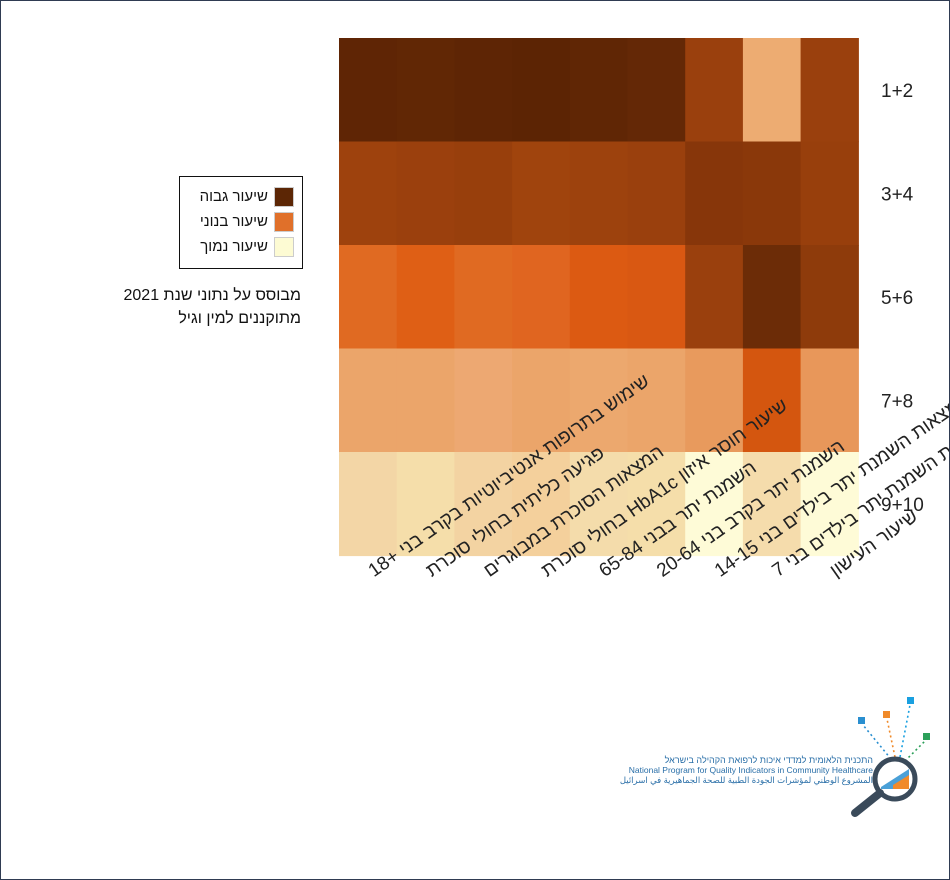 Image resolution: width=950 pixels, height=880 pixels. What do you see at coordinates (284, 247) in the screenshot?
I see `legend-swatch-low` at bounding box center [284, 247].